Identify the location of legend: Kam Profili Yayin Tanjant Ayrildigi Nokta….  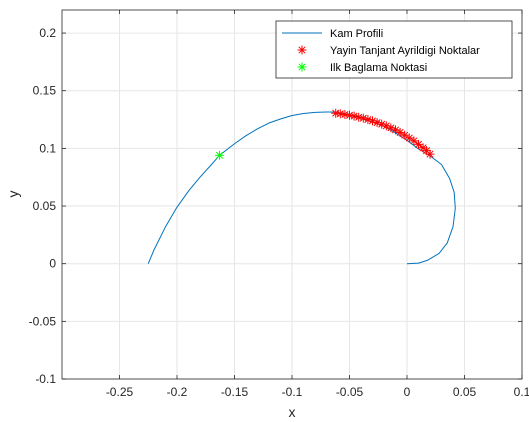
(394, 49).